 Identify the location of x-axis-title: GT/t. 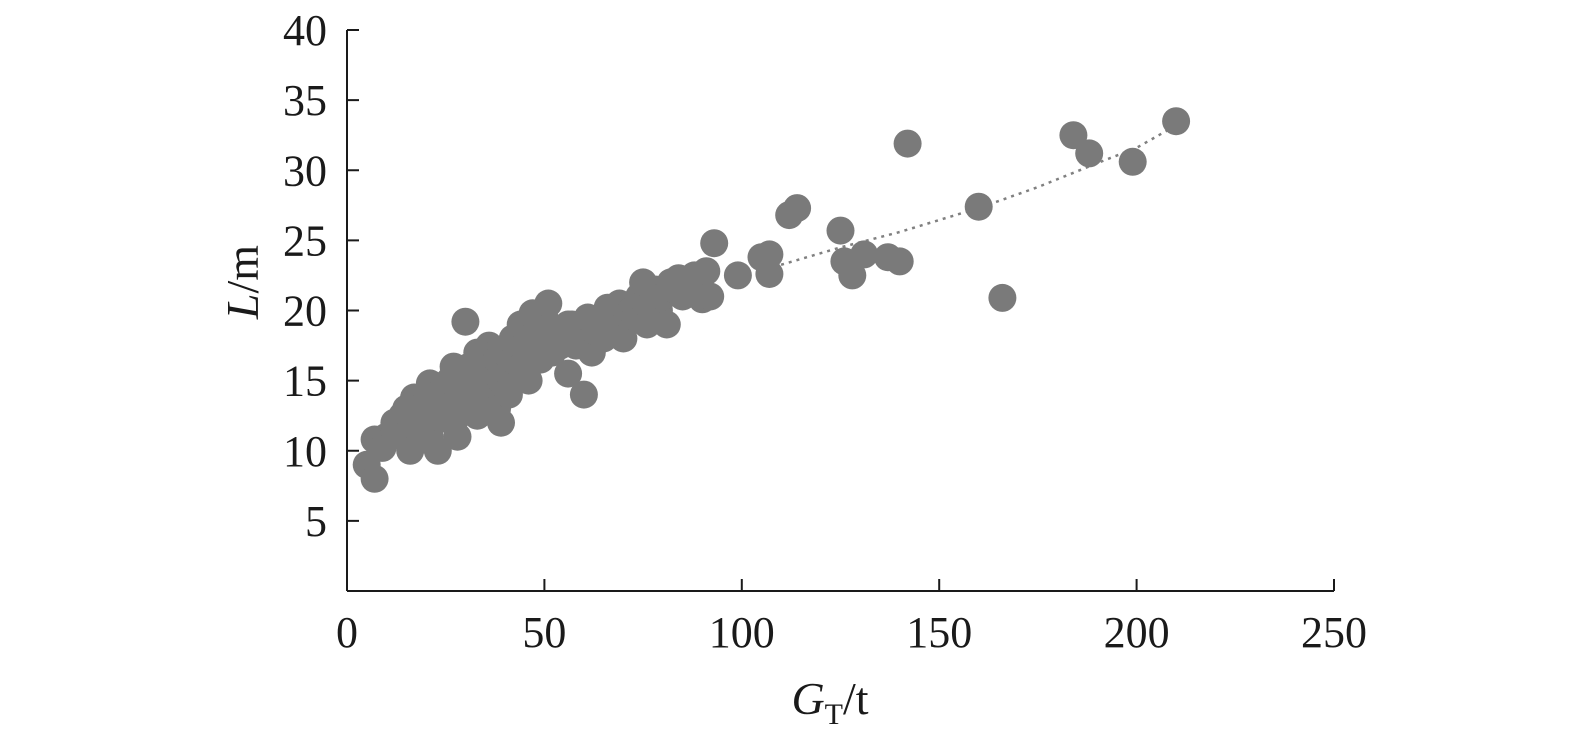
(829, 702).